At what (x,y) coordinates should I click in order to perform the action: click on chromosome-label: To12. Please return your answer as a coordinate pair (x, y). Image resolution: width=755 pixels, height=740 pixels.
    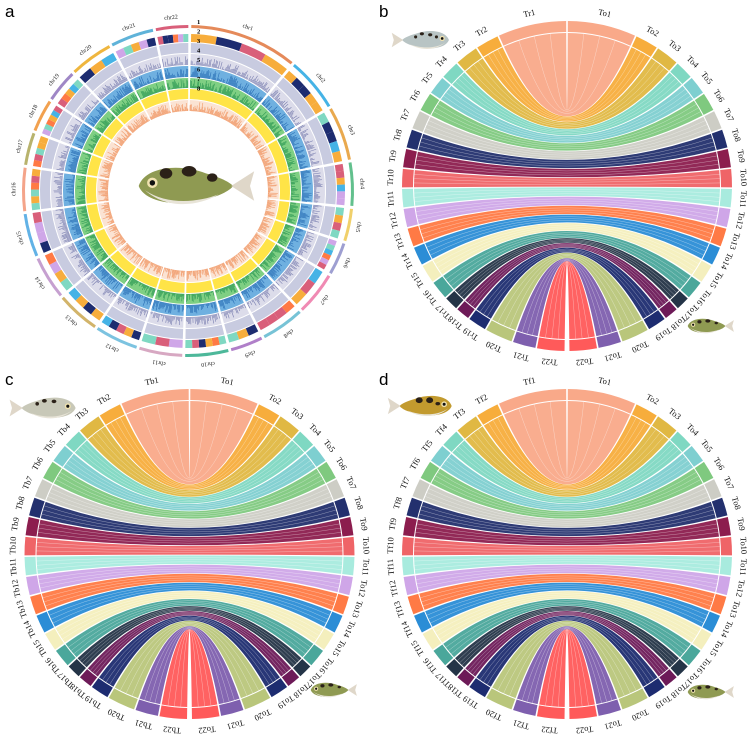
    Looking at the image, I should click on (740, 220).